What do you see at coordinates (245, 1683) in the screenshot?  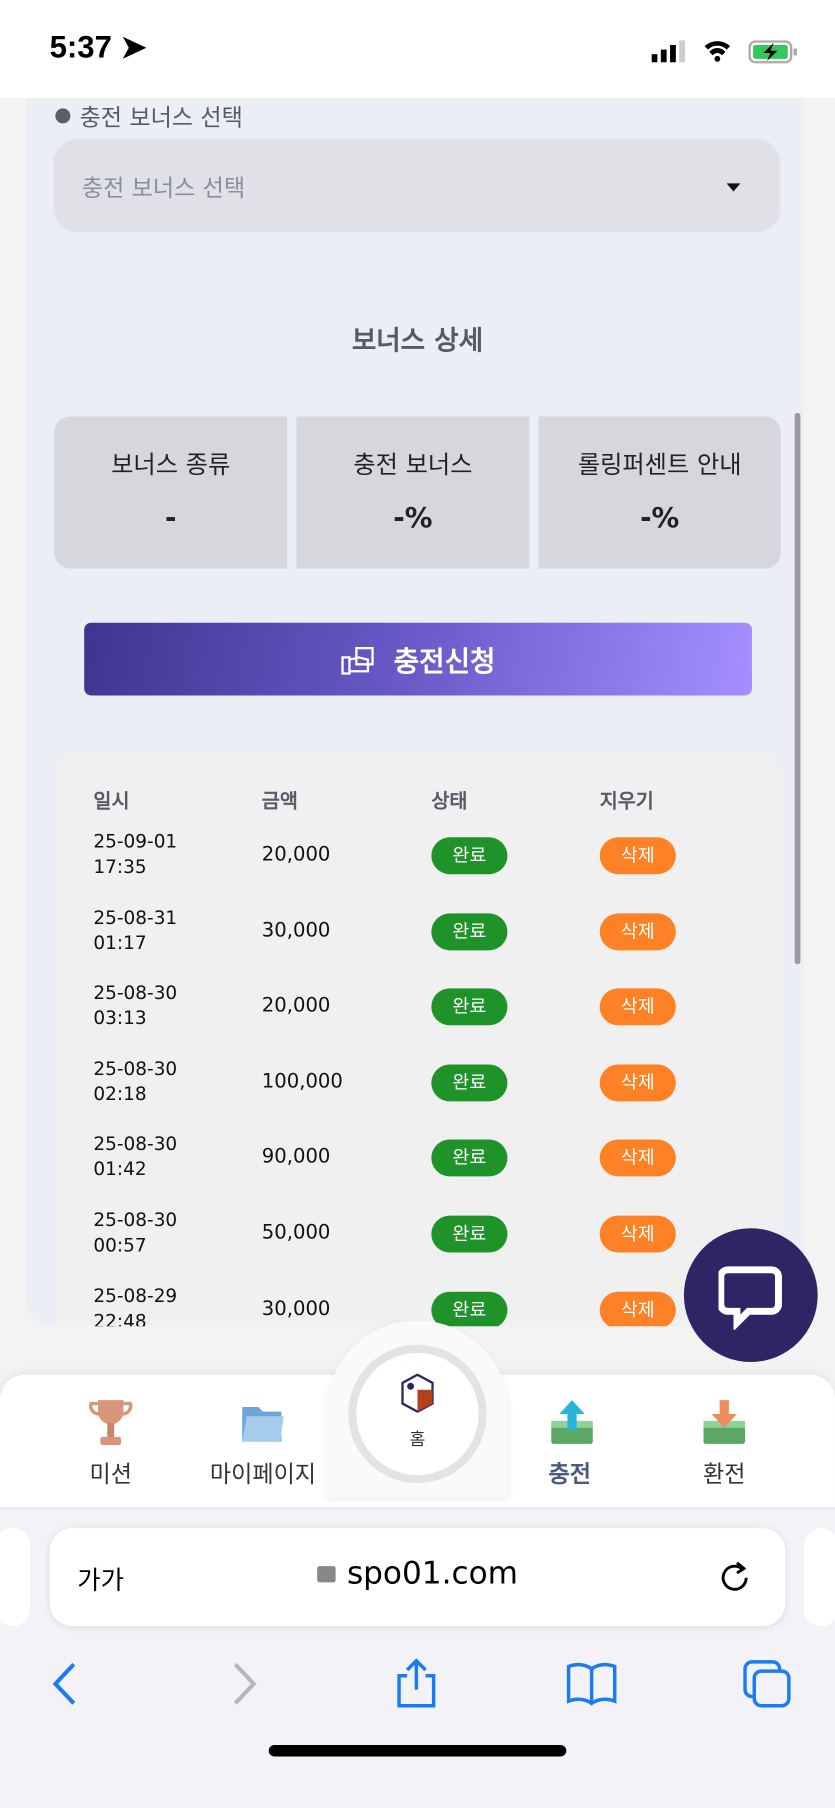 I see `forward-icon` at bounding box center [245, 1683].